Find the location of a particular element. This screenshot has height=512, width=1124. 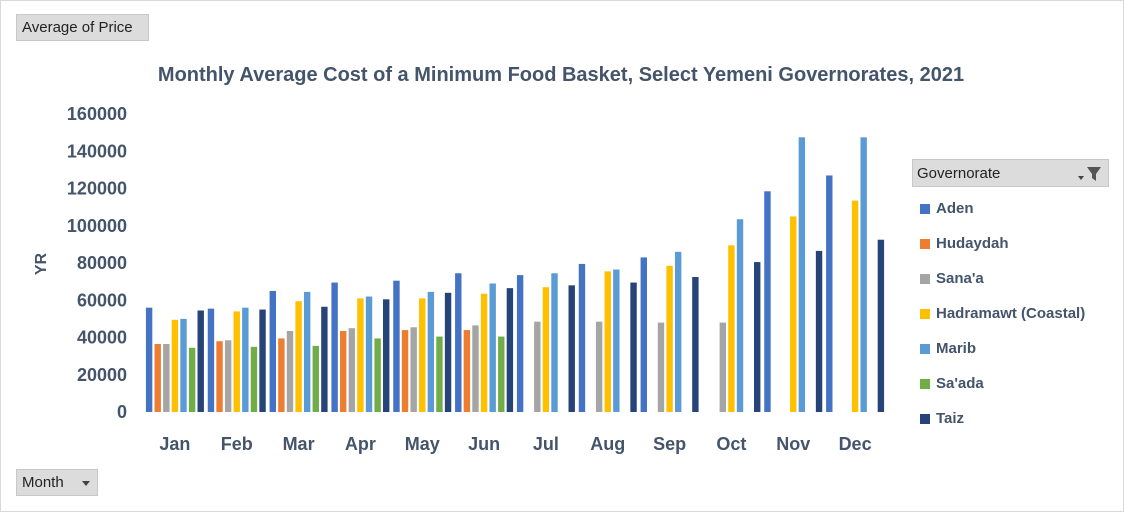

y-tick-label: 40000 is located at coordinates (102, 338).